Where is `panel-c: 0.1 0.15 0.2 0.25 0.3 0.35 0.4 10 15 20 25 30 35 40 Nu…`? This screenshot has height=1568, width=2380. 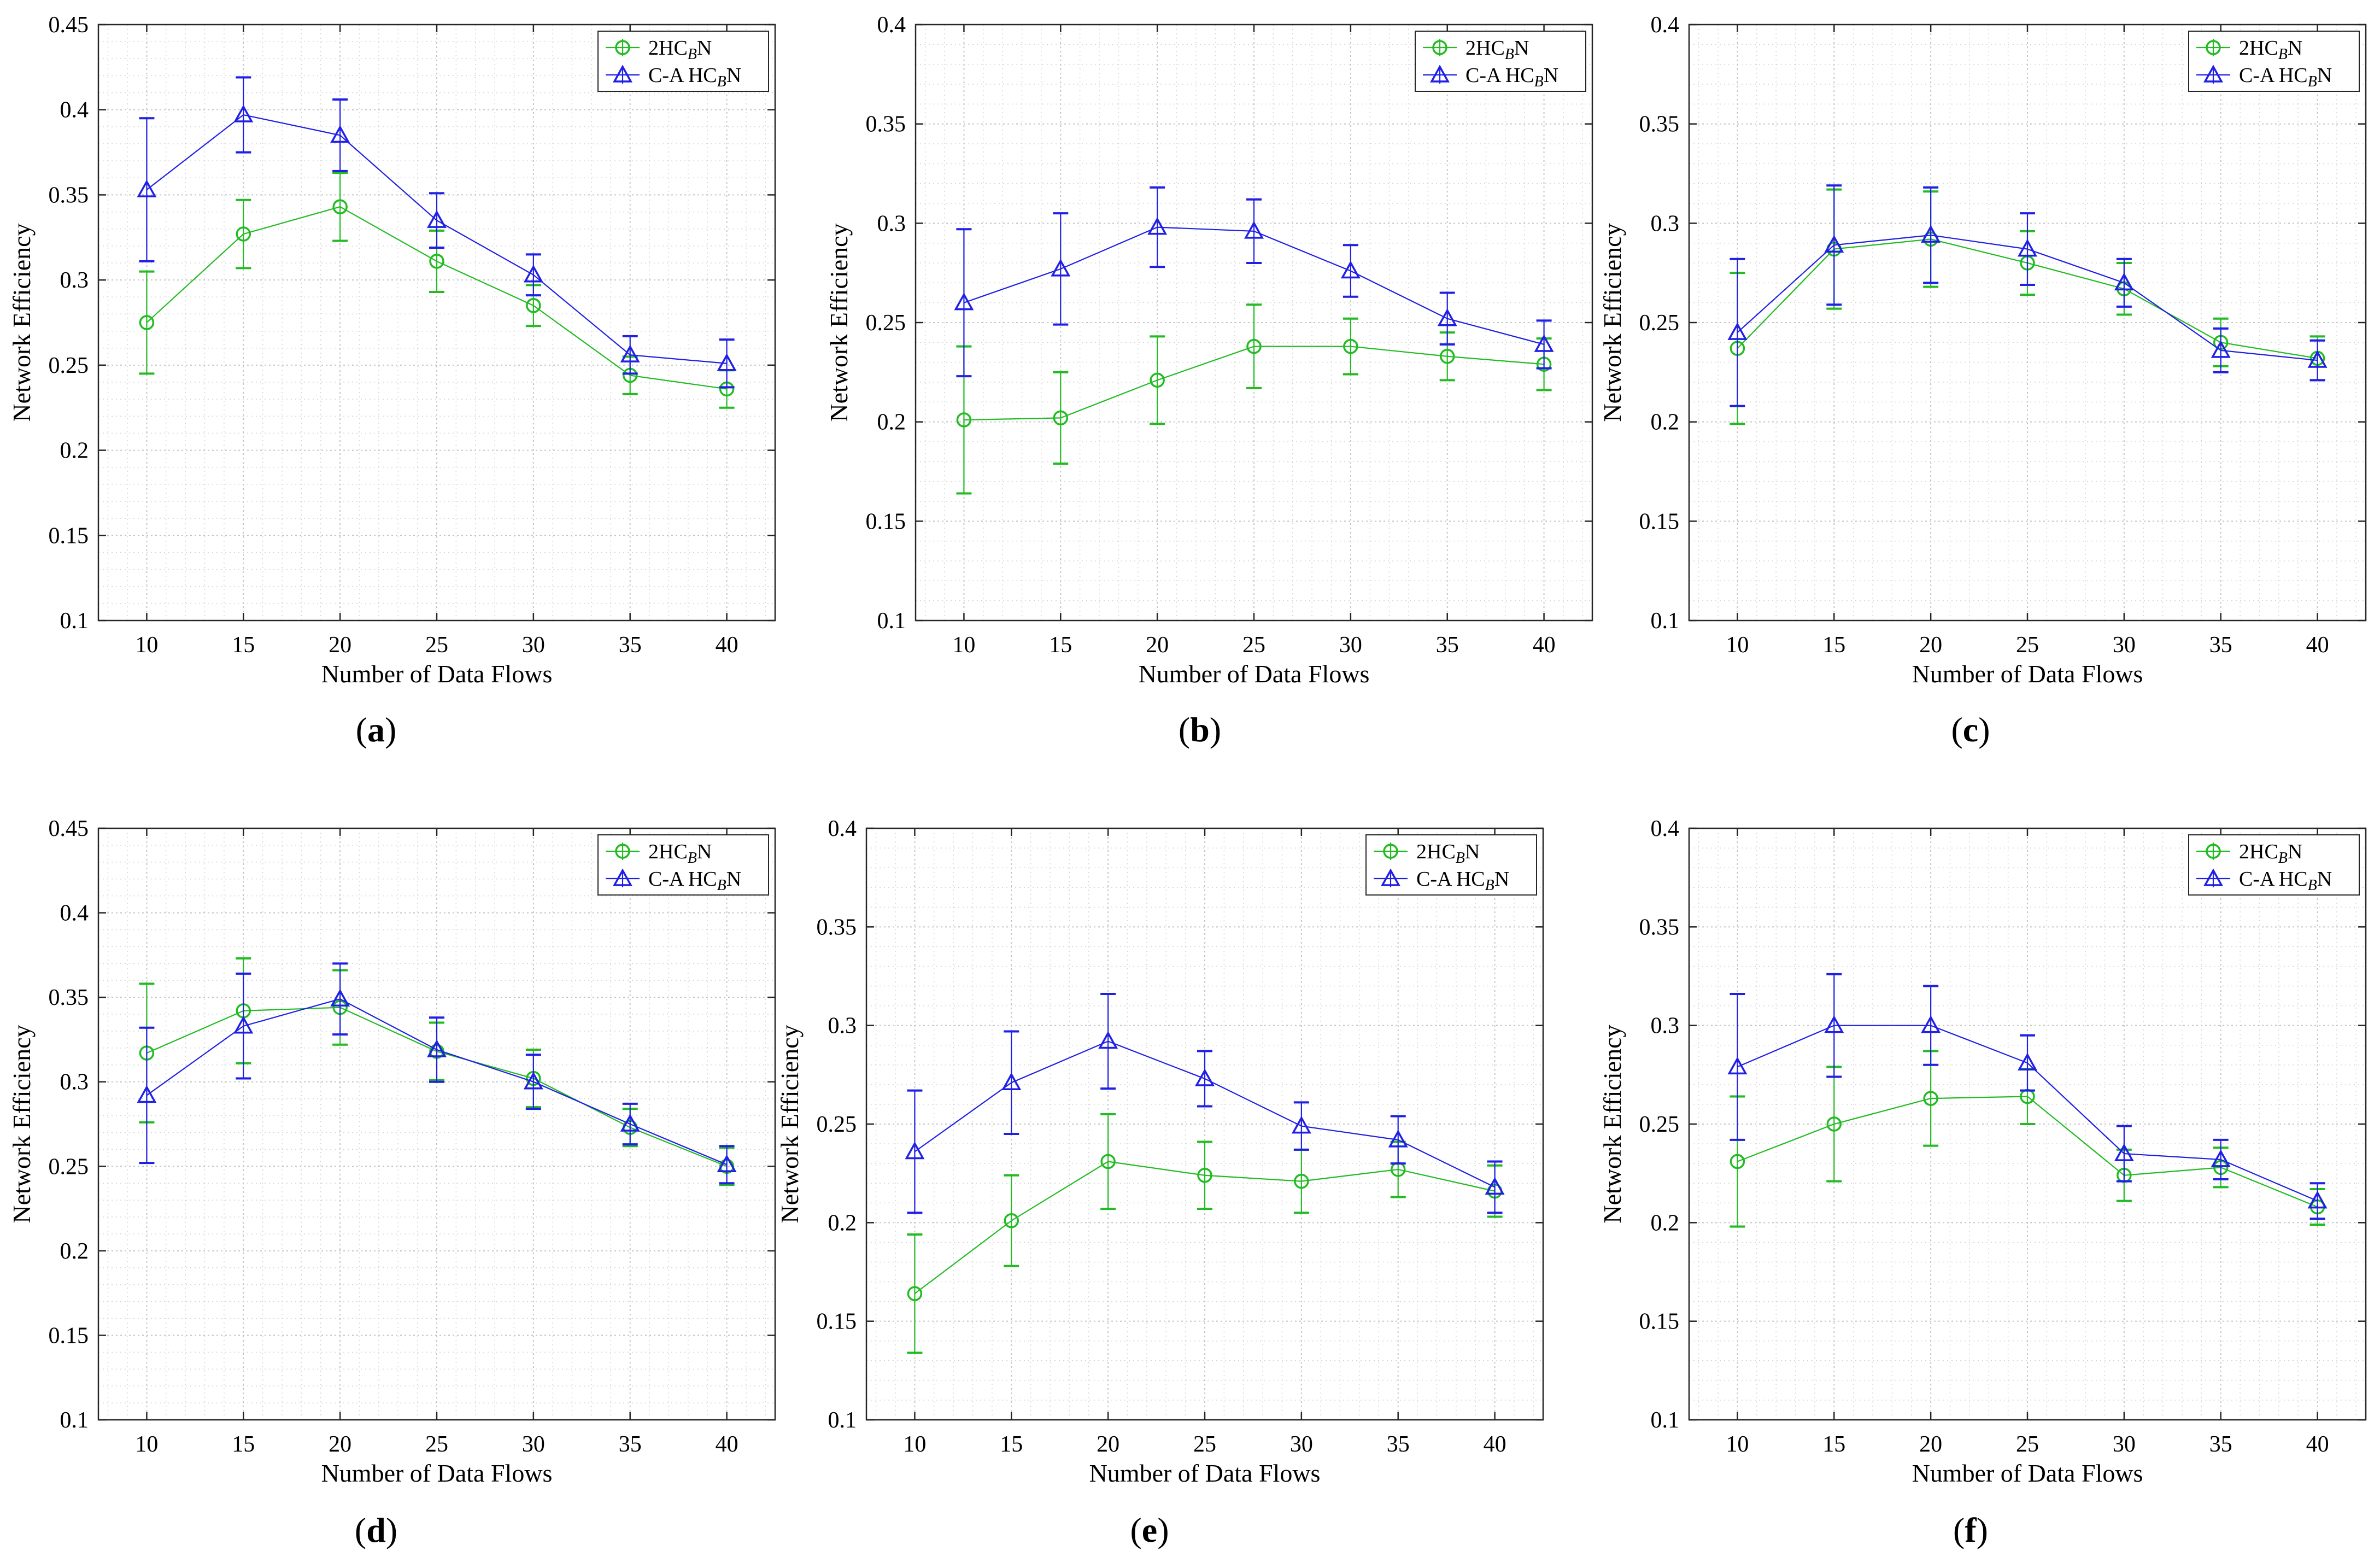
panel-c: 0.1 0.15 0.2 0.25 0.3 0.35 0.4 10 15 20 25 30 35 40 Nu… is located at coordinates (1982, 350).